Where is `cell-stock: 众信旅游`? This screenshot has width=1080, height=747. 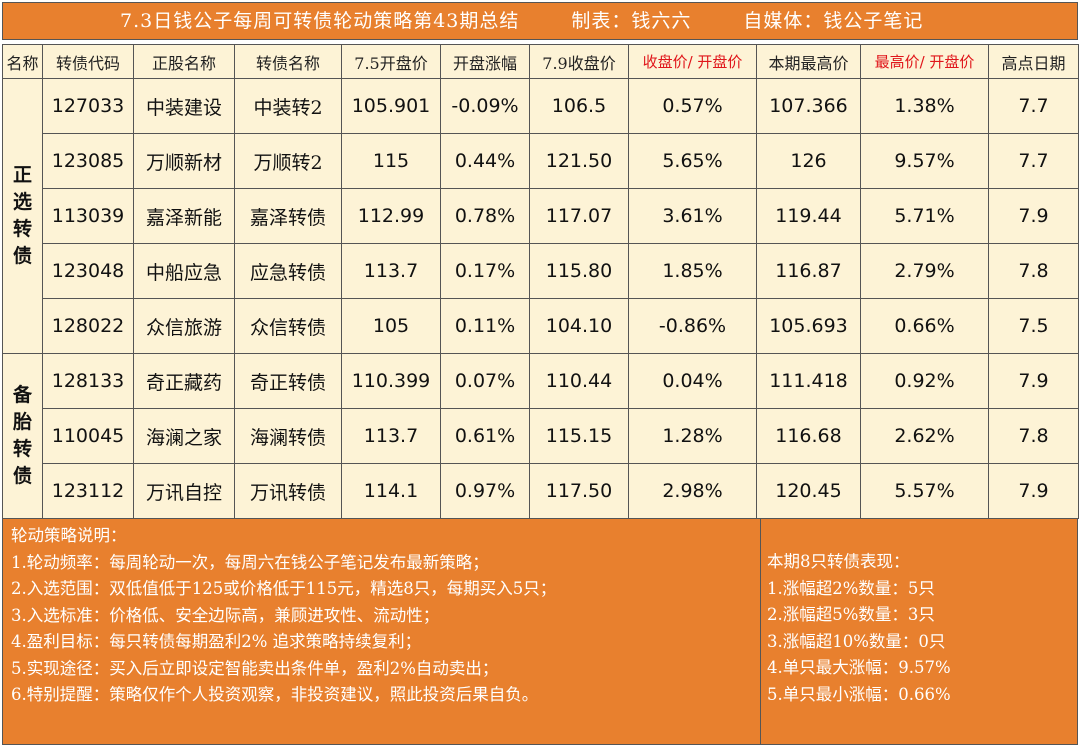
cell-stock: 众信旅游 is located at coordinates (184, 326).